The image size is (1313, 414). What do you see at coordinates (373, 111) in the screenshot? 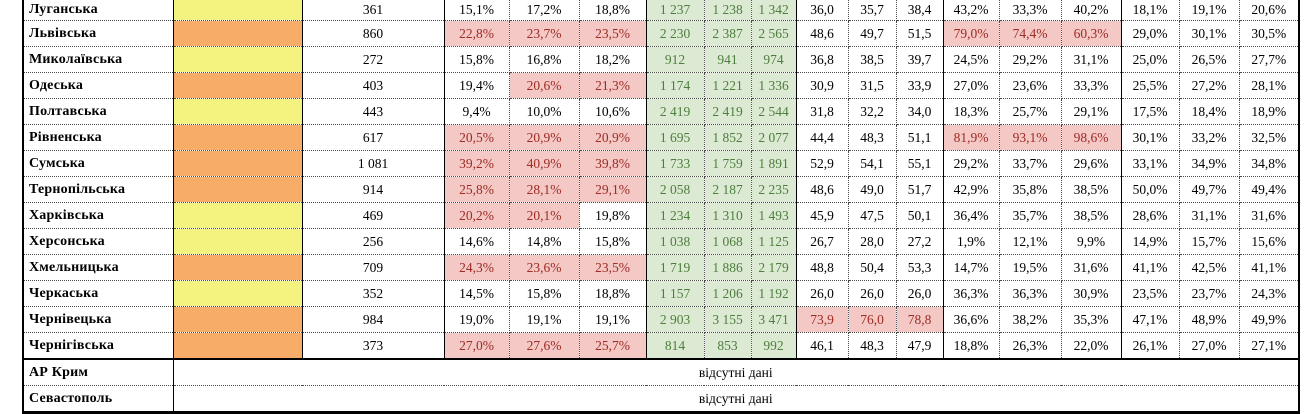
I see `count-cell: 443` at bounding box center [373, 111].